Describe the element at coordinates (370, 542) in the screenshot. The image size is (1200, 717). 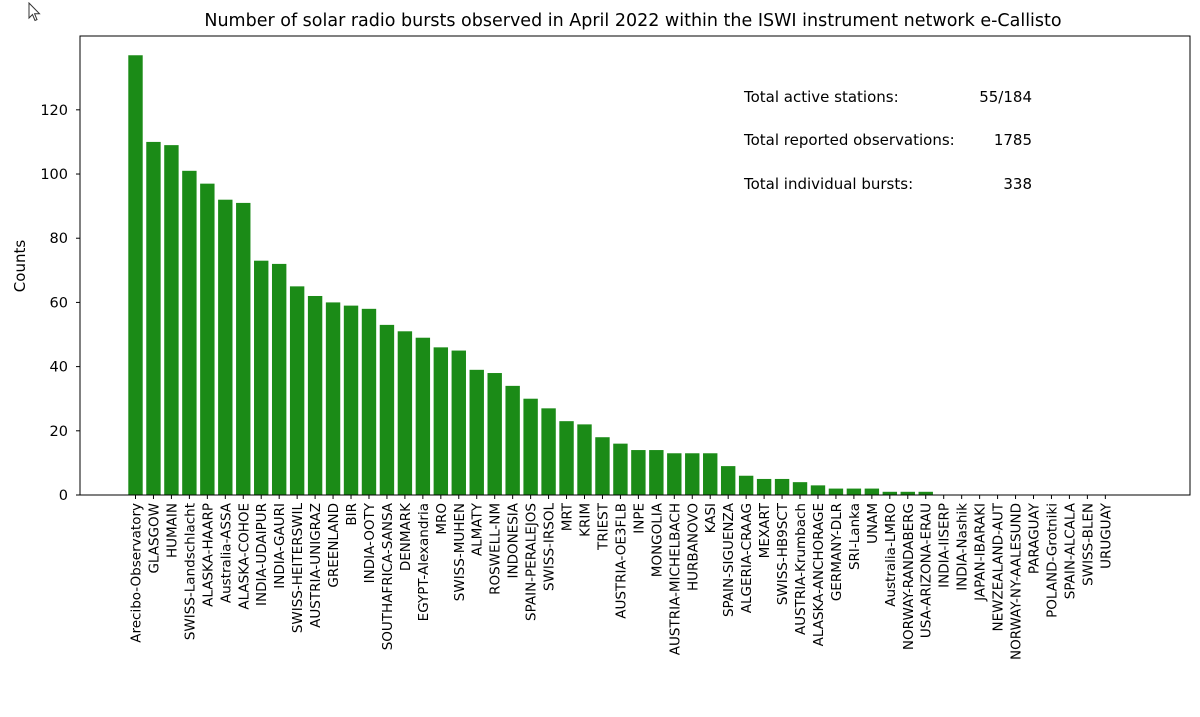
I see `x-tick-label: INDIA-OOTY` at that location.